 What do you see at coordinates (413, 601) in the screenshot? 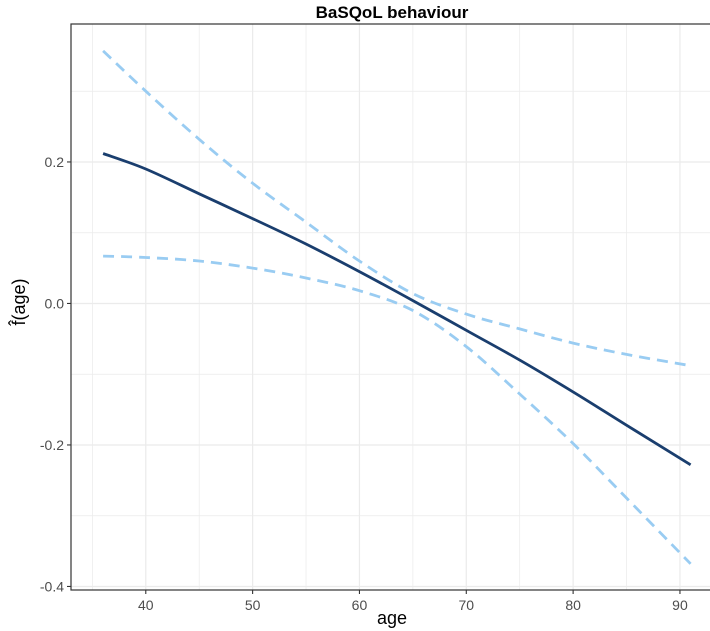
I see `x-axis-ticks: 40 50 60 70 80 90` at bounding box center [413, 601].